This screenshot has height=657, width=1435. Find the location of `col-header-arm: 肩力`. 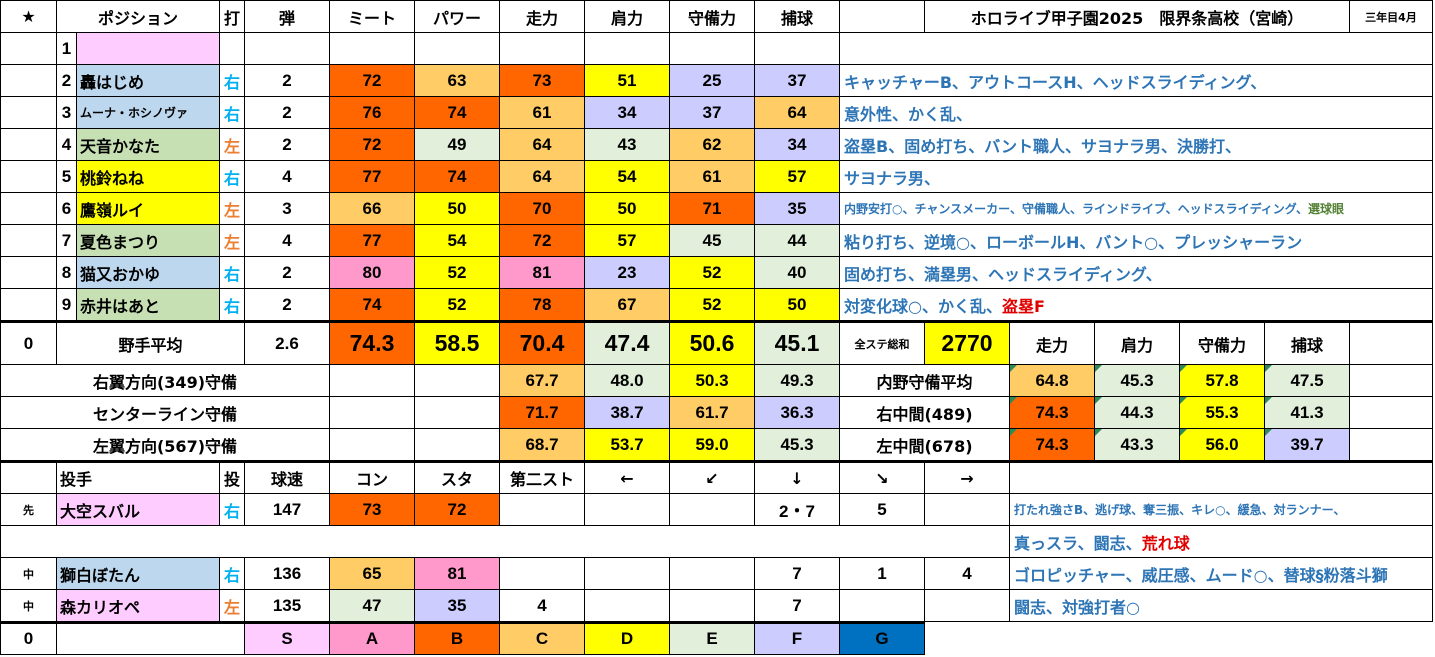

col-header-arm: 肩力 is located at coordinates (627, 16).